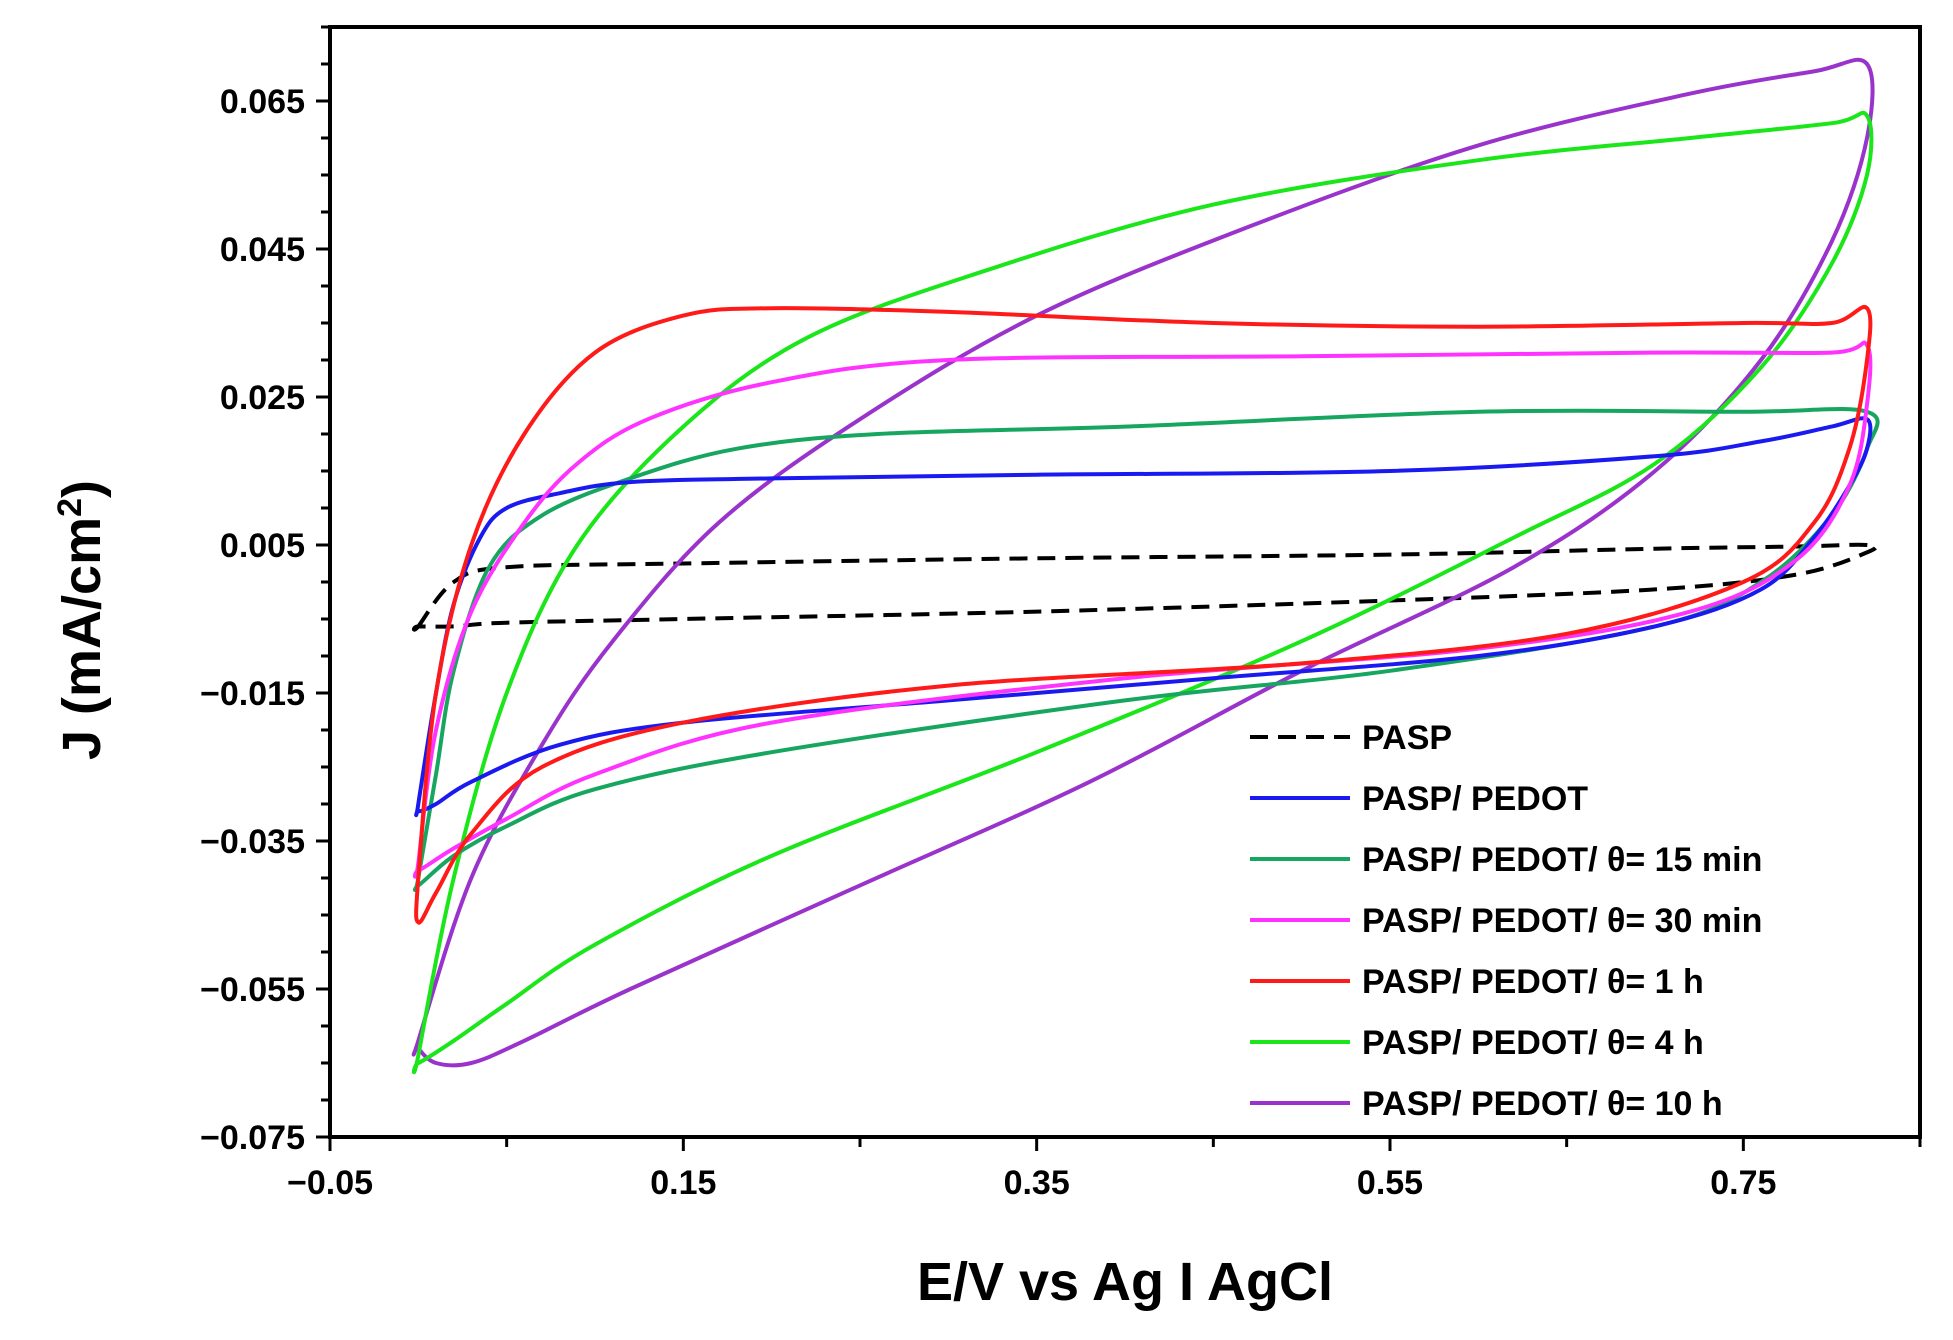  What do you see at coordinates (252, 842) in the screenshot?
I see `y-tick-label: −0.035` at bounding box center [252, 842].